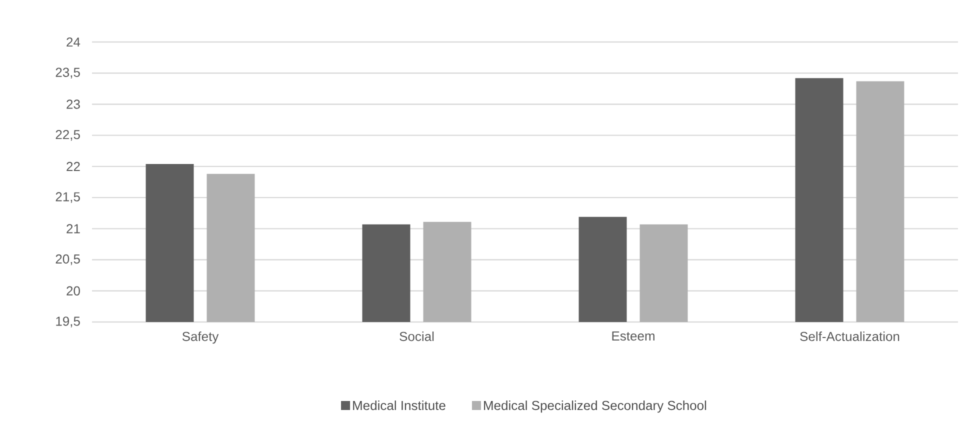  Describe the element at coordinates (68, 73) in the screenshot. I see `y-tick-label: 23,5` at that location.